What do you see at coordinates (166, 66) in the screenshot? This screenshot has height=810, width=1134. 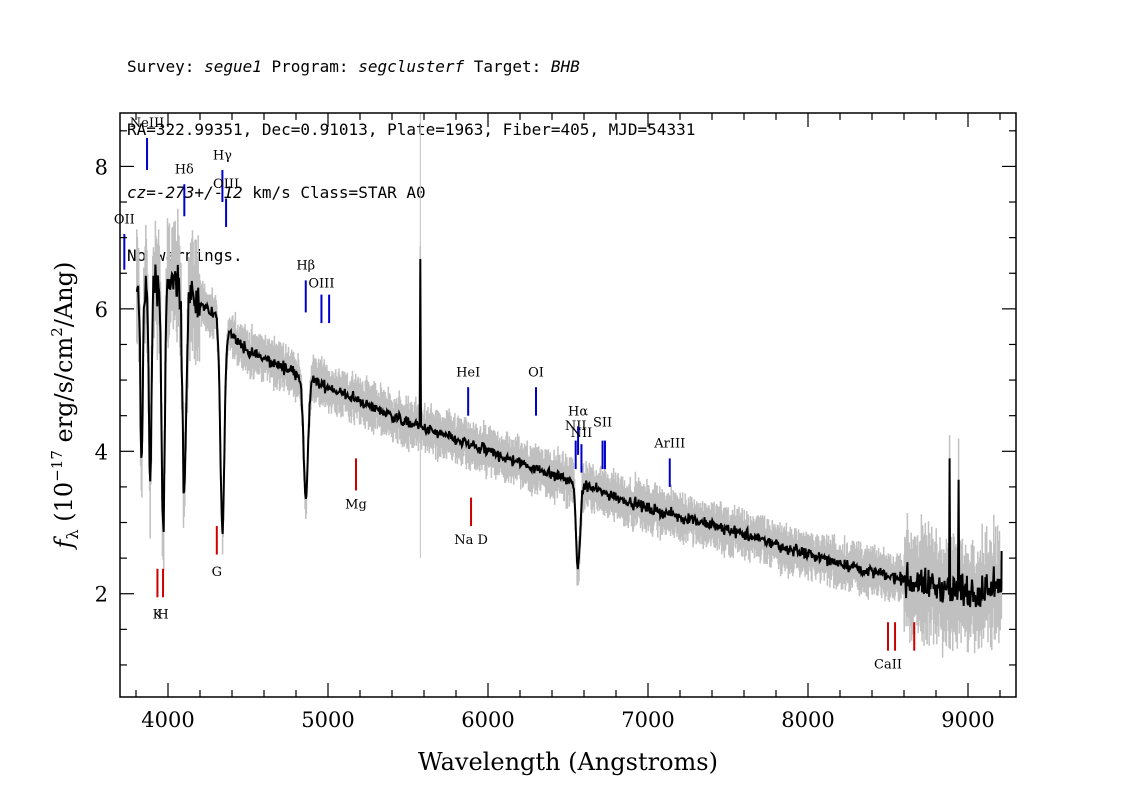 I see `survey-label: Survey:` at bounding box center [166, 66].